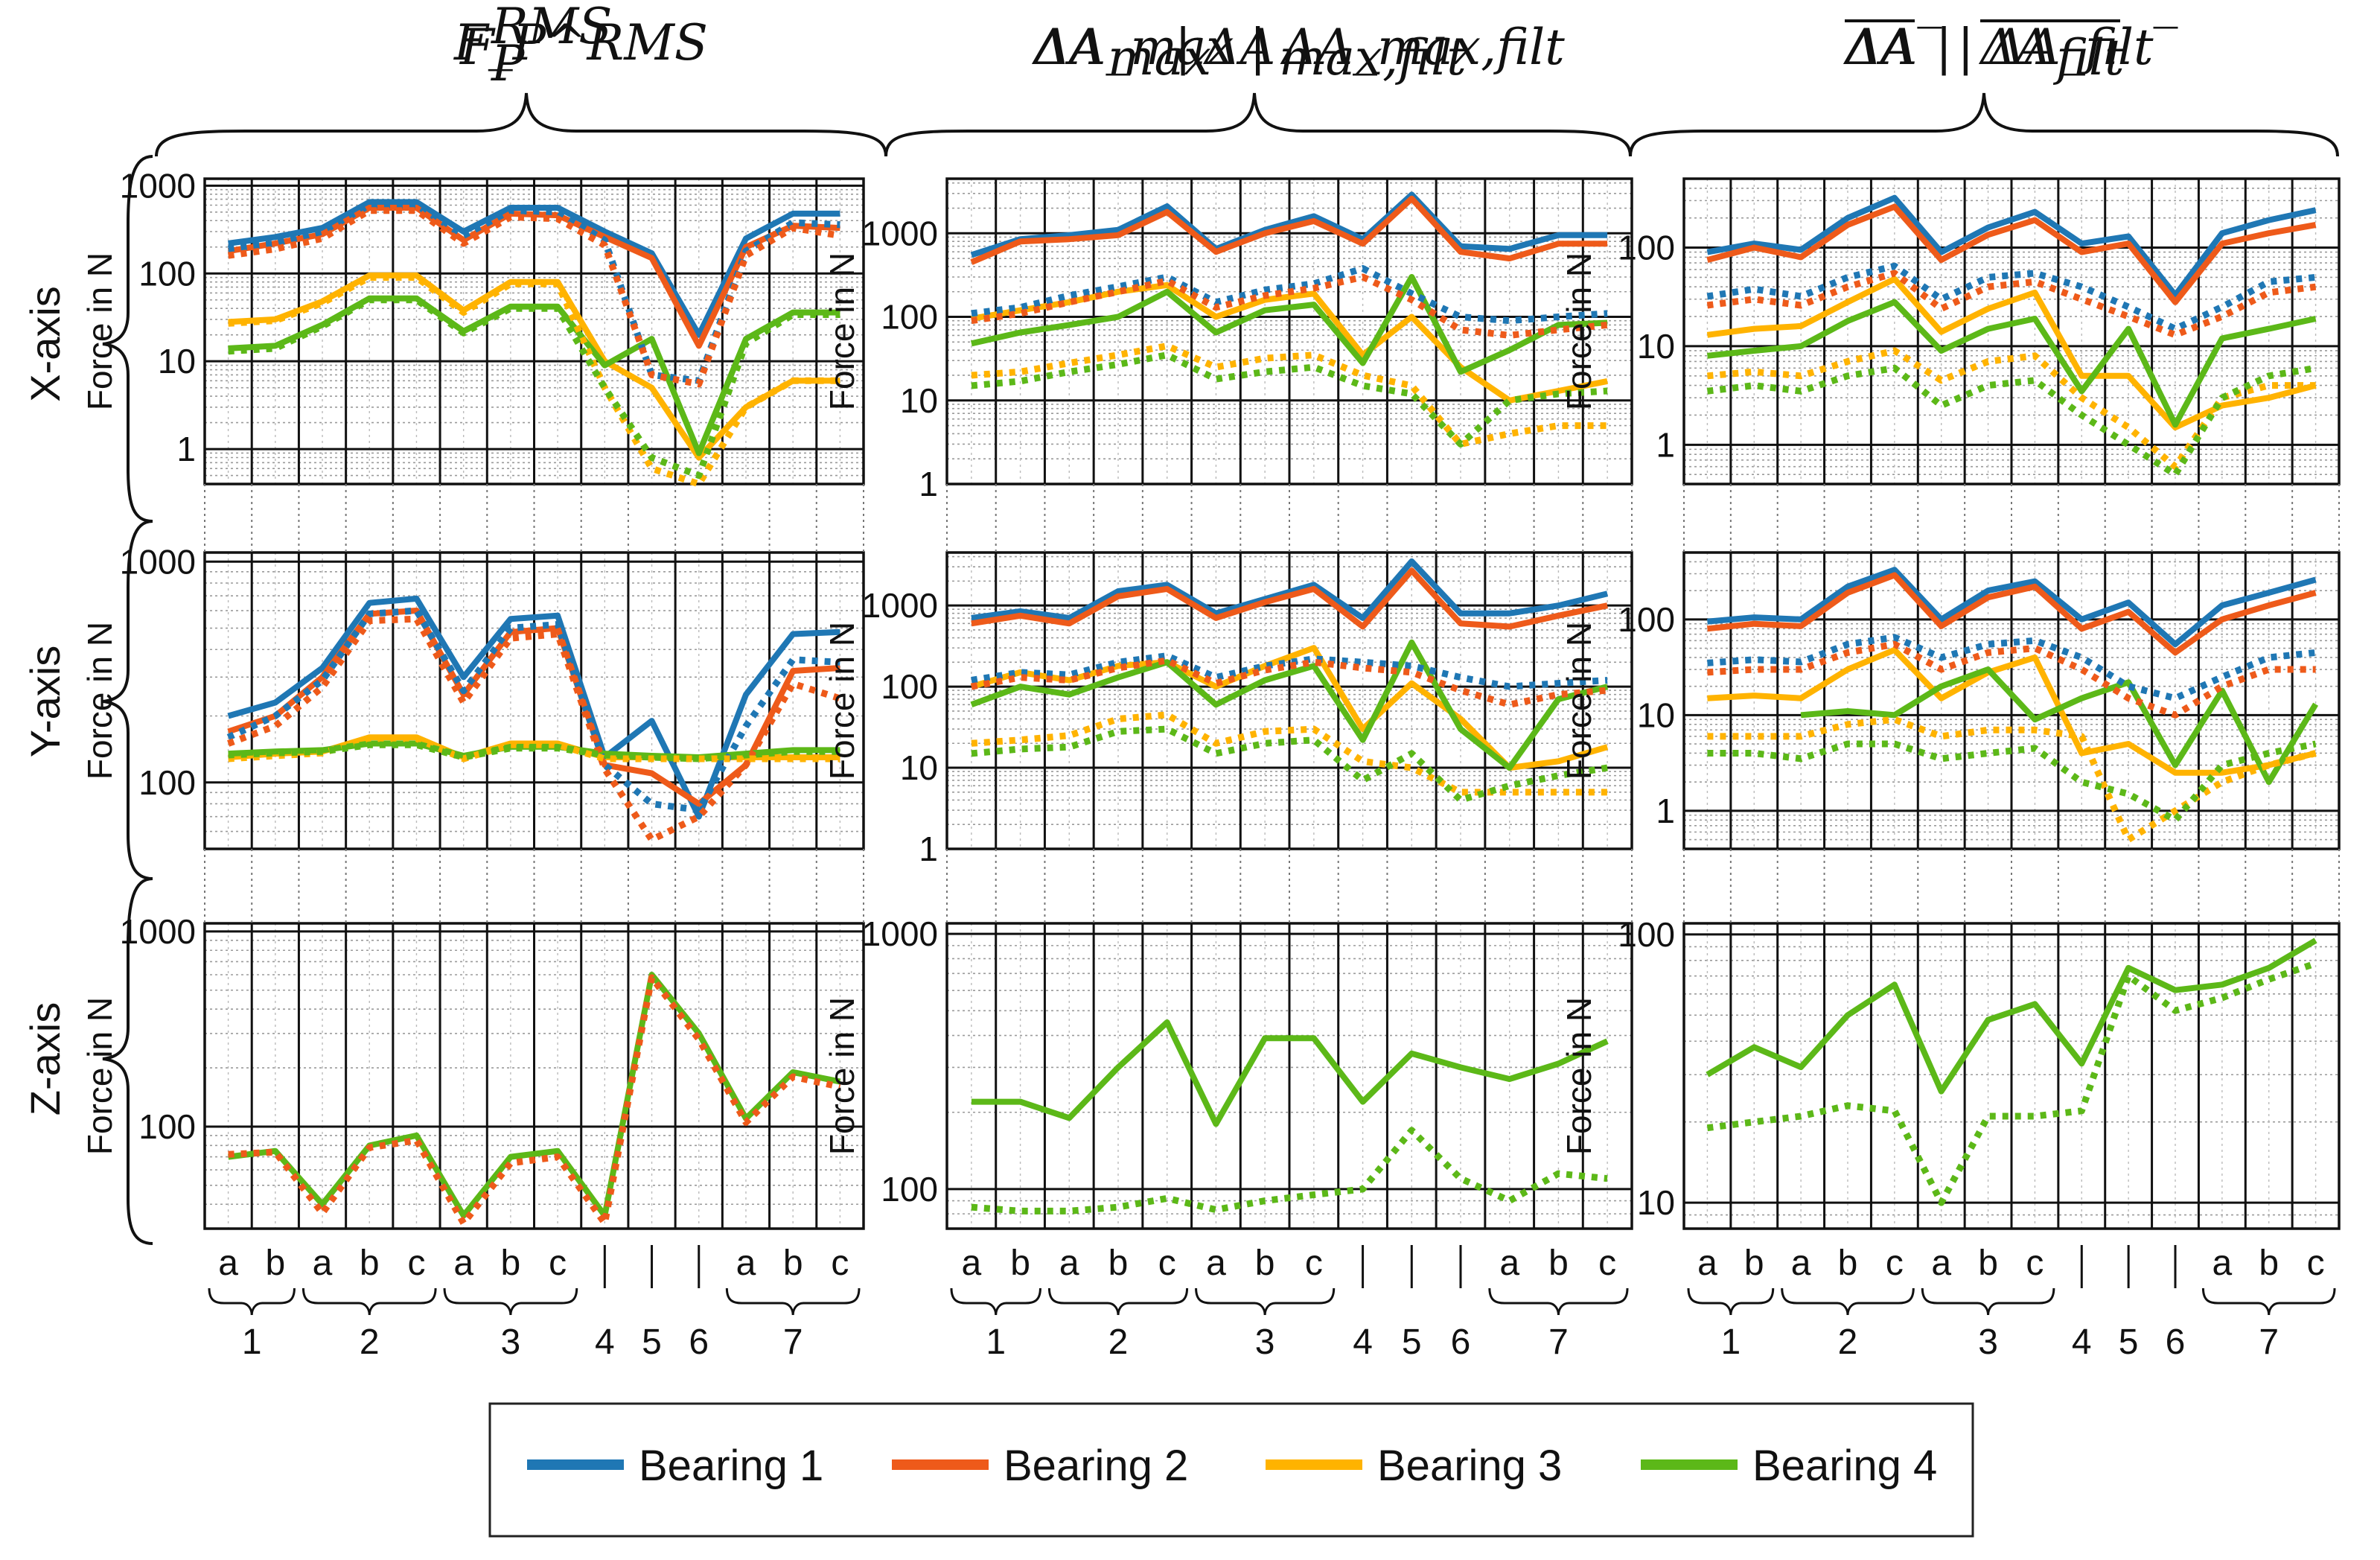 Image resolution: width=2380 pixels, height=1560 pixels. I want to click on legend-label: Bearing 1, so click(731, 1466).